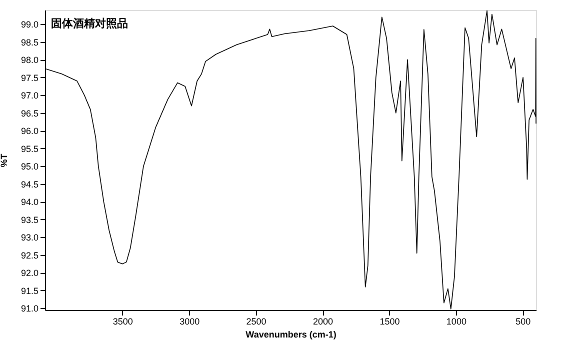 This screenshot has height=346, width=570. Describe the element at coordinates (89, 23) in the screenshot. I see `annotation: 固体酒精对照品` at that location.